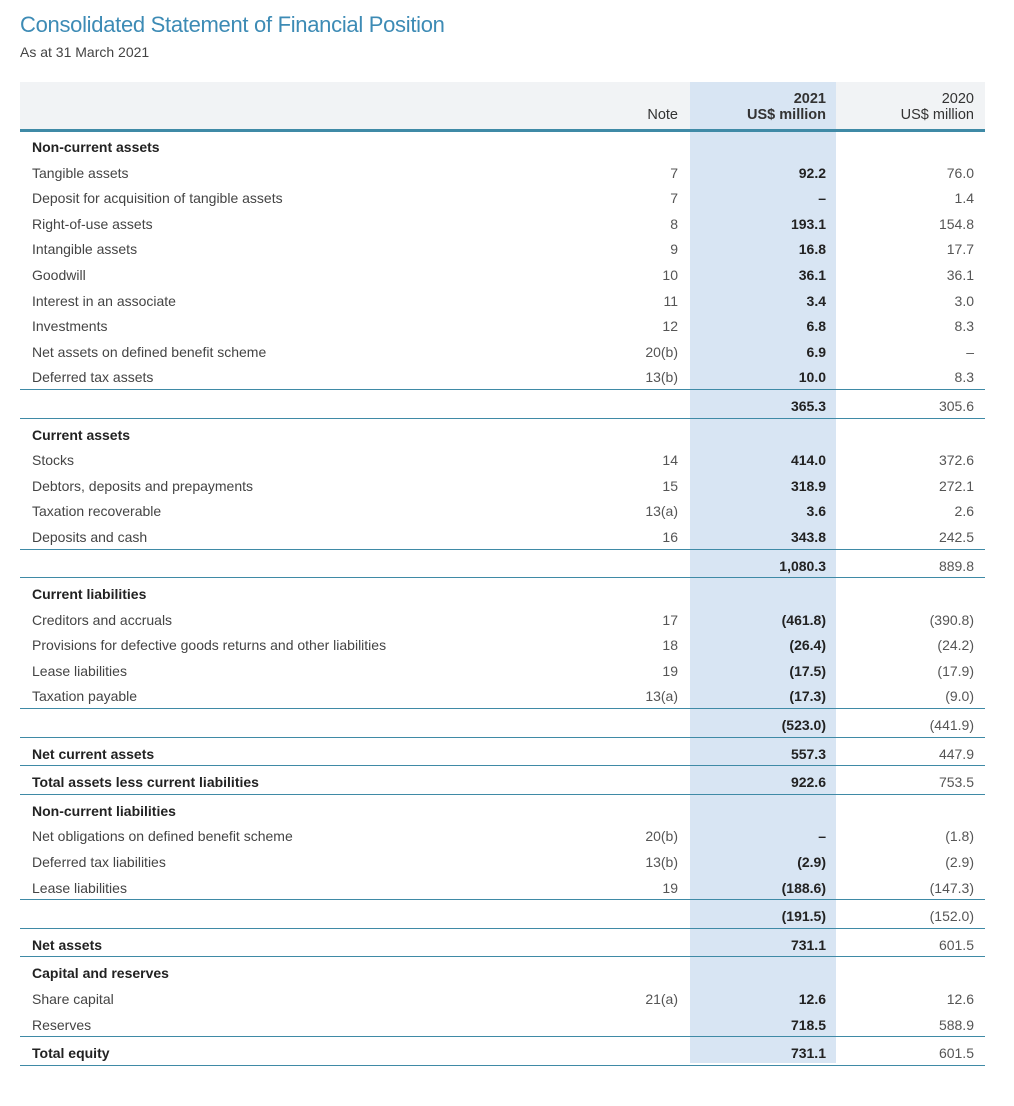  I want to click on row-label: Net assets on defined benefit scheme, so click(149, 351).